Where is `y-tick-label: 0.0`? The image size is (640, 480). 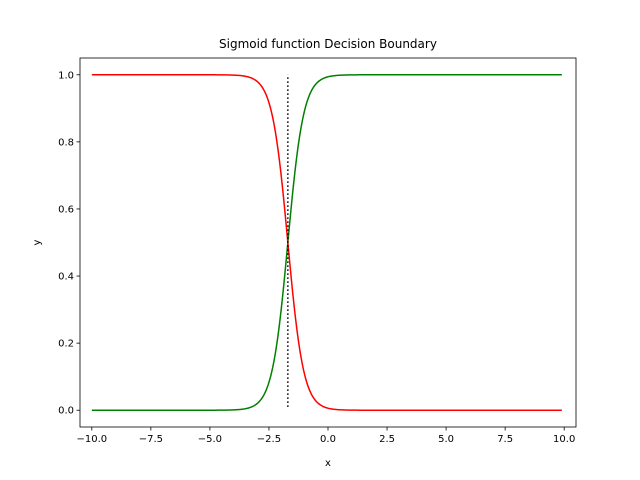
y-tick-label: 0.0 is located at coordinates (66, 411).